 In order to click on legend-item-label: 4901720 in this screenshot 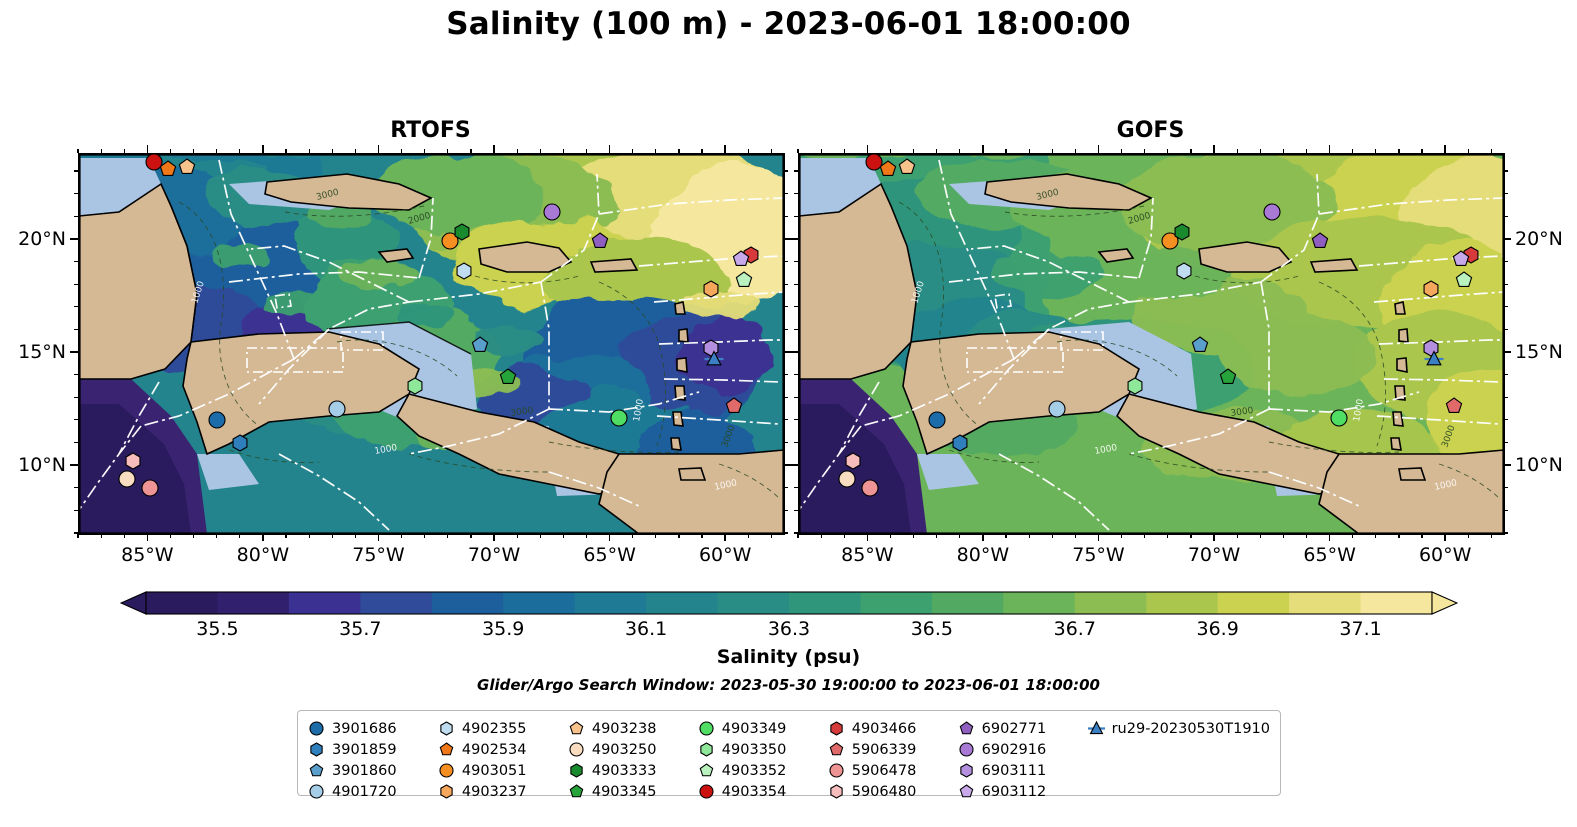, I will do `click(364, 791)`.